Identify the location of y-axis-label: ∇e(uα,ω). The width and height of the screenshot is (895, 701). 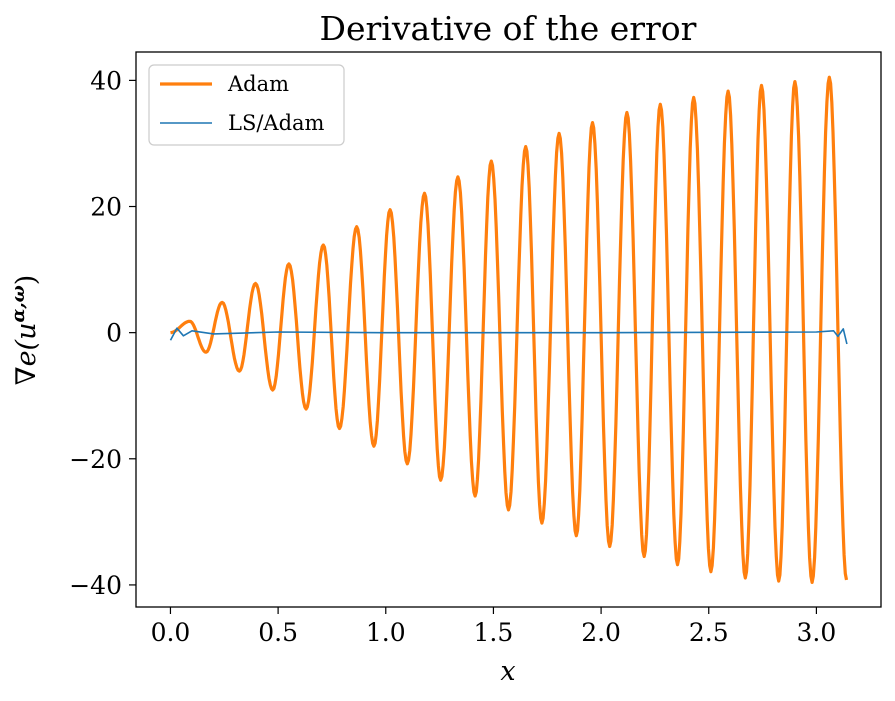
(25, 330).